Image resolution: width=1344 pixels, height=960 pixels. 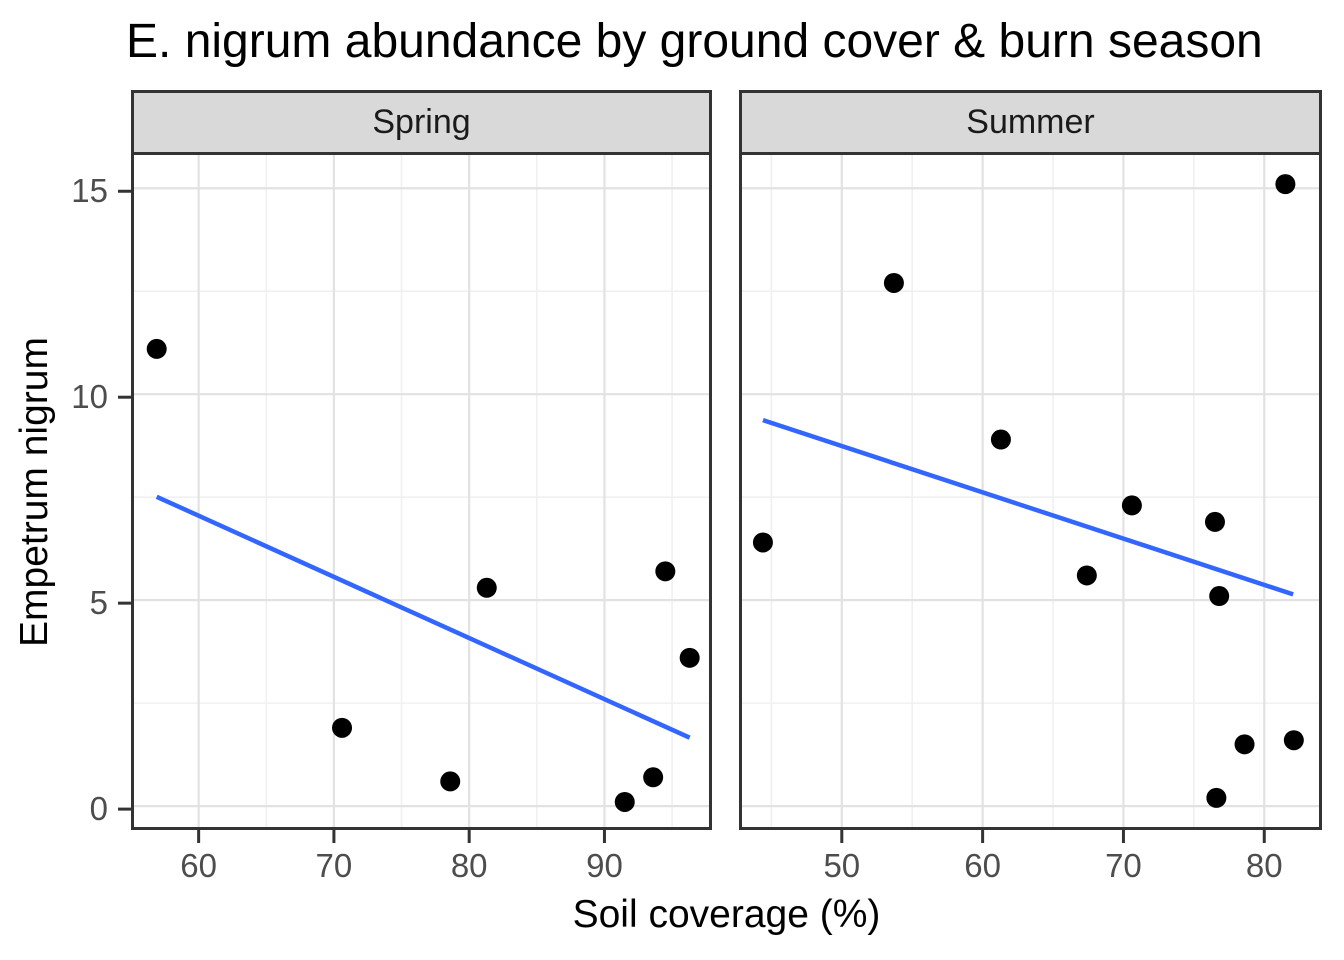 What do you see at coordinates (89, 190) in the screenshot?
I see `svg-text: 15` at bounding box center [89, 190].